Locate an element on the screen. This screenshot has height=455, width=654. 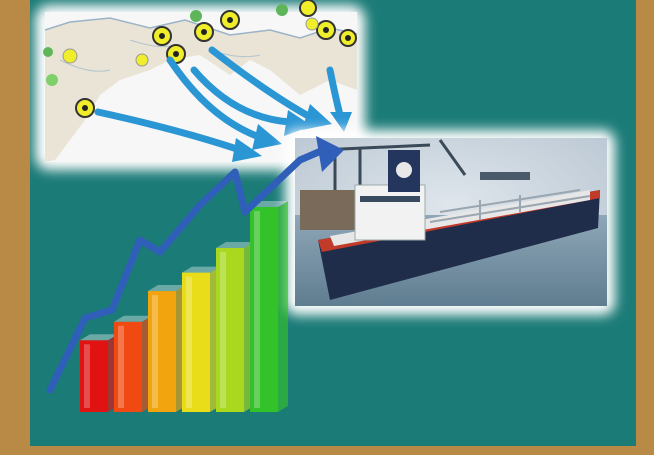
trend-arrow-head is located at coordinates (330, 154).